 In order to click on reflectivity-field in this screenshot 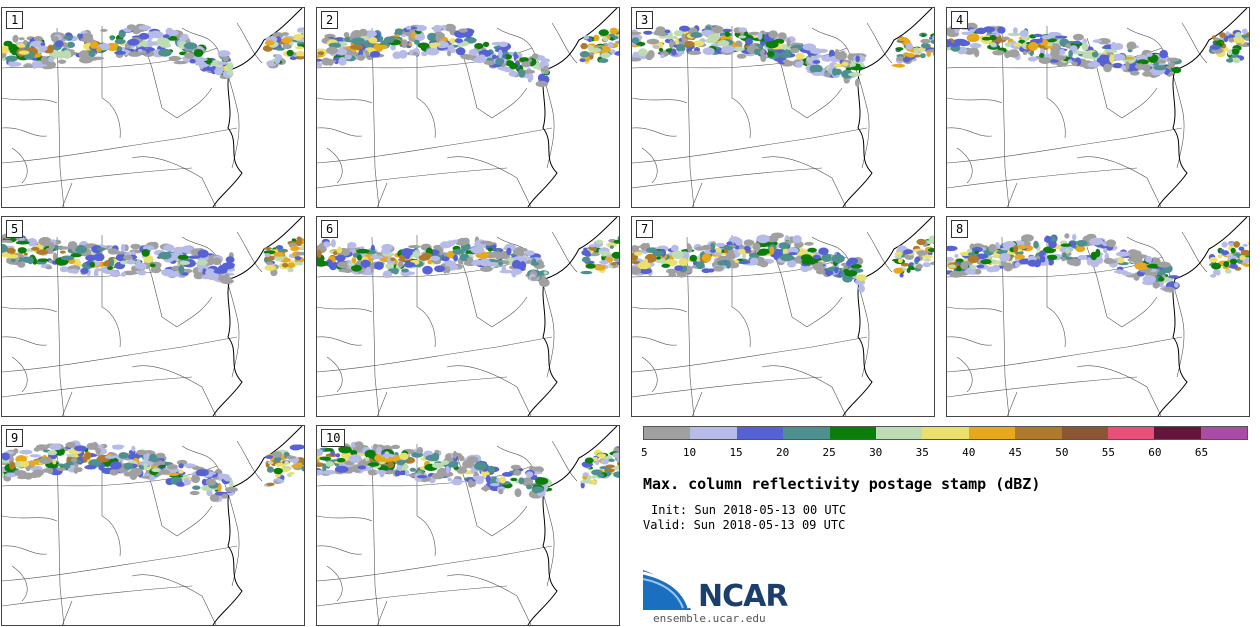, I will do `click(1098, 50)`.